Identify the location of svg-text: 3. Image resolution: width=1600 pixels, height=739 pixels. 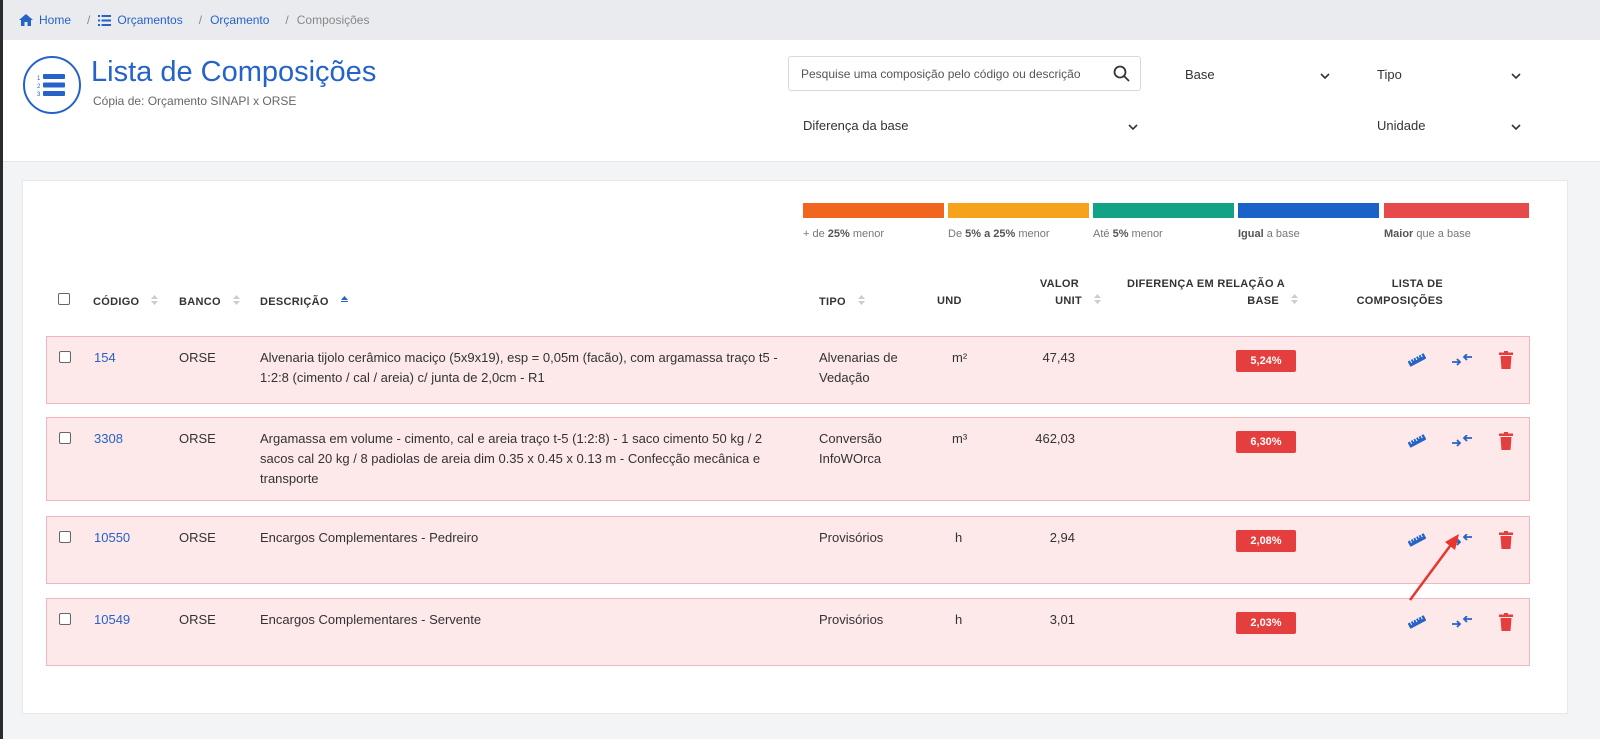
(39, 94).